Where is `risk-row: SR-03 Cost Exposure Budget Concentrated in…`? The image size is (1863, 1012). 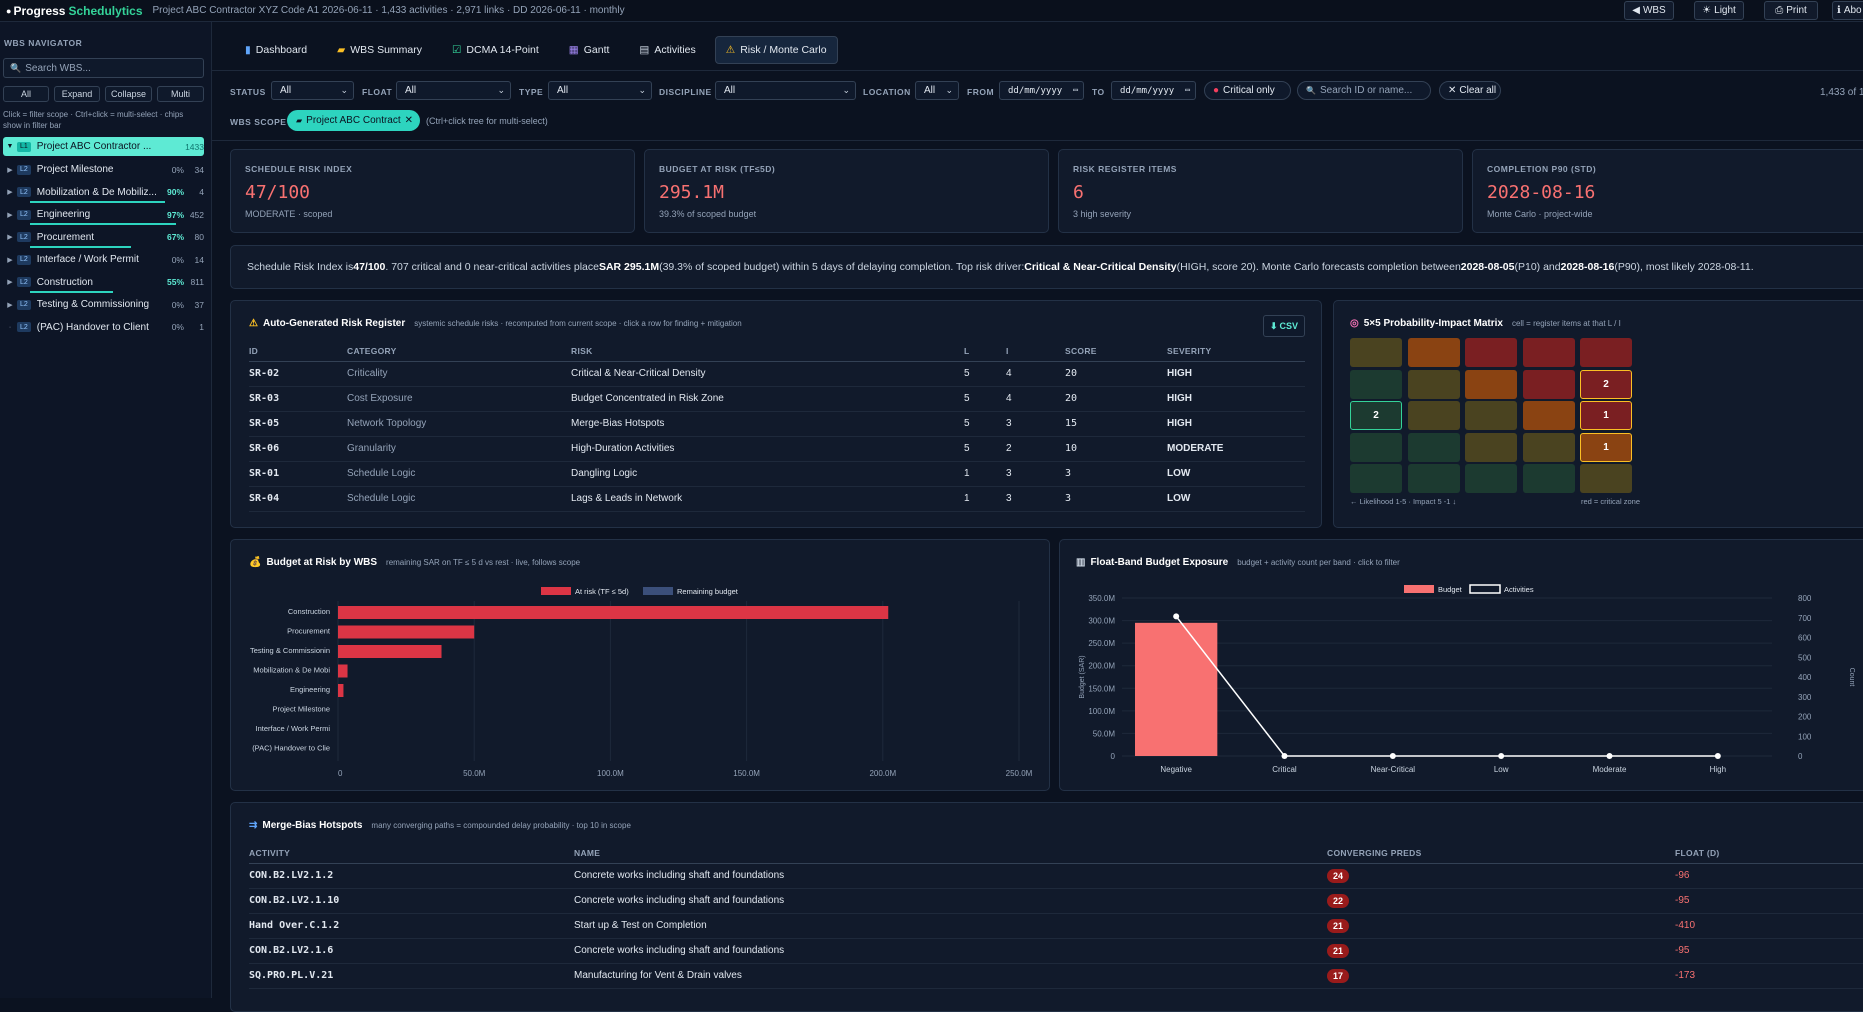 risk-row: SR-03 Cost Exposure Budget Concentrated in… is located at coordinates (777, 399).